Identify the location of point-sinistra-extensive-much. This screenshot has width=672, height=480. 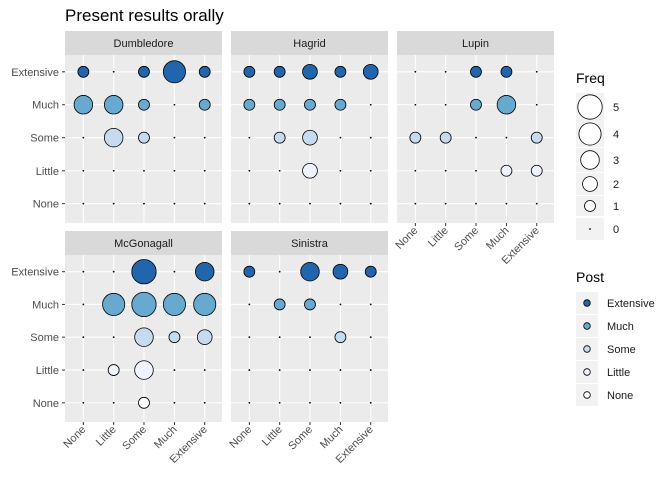
(370, 304).